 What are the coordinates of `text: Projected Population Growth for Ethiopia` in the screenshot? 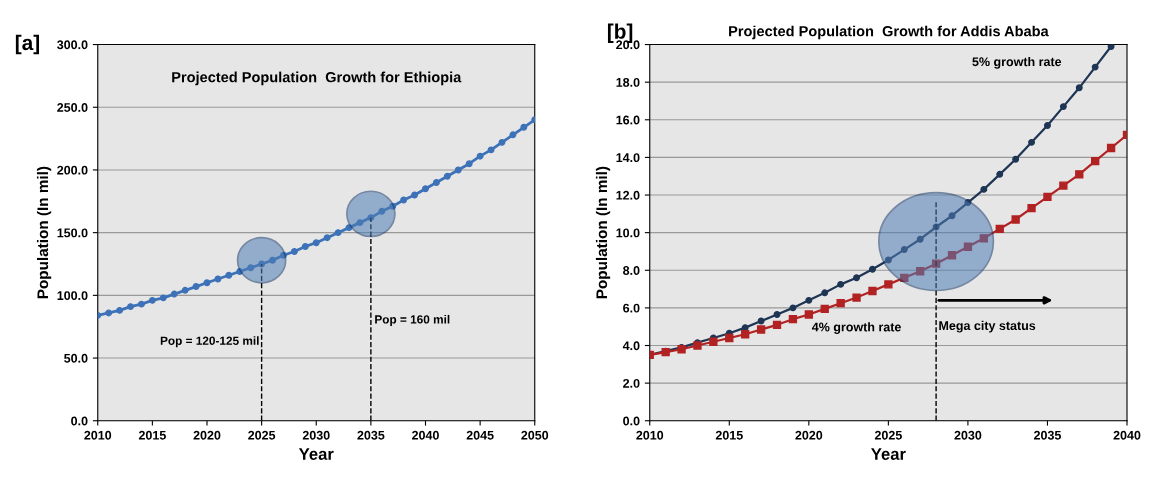 It's located at (317, 78).